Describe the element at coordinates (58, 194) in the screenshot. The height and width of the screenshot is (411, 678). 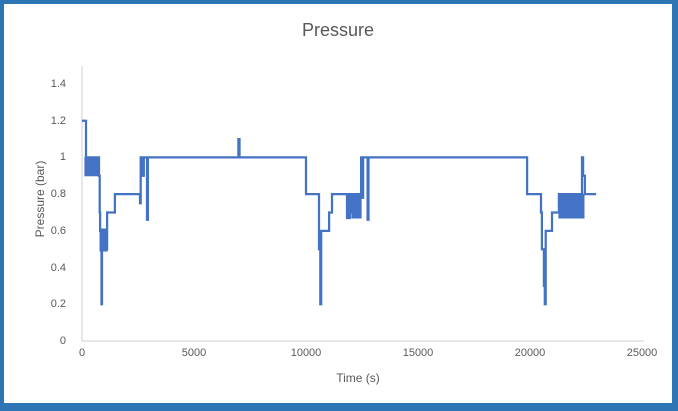
I see `y-tick-label: 0.8` at that location.